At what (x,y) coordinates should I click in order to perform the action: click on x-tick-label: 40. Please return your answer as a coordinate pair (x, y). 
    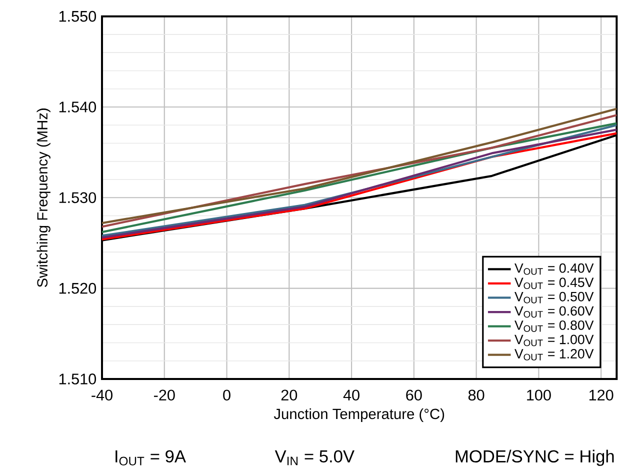
    Looking at the image, I should click on (351, 395).